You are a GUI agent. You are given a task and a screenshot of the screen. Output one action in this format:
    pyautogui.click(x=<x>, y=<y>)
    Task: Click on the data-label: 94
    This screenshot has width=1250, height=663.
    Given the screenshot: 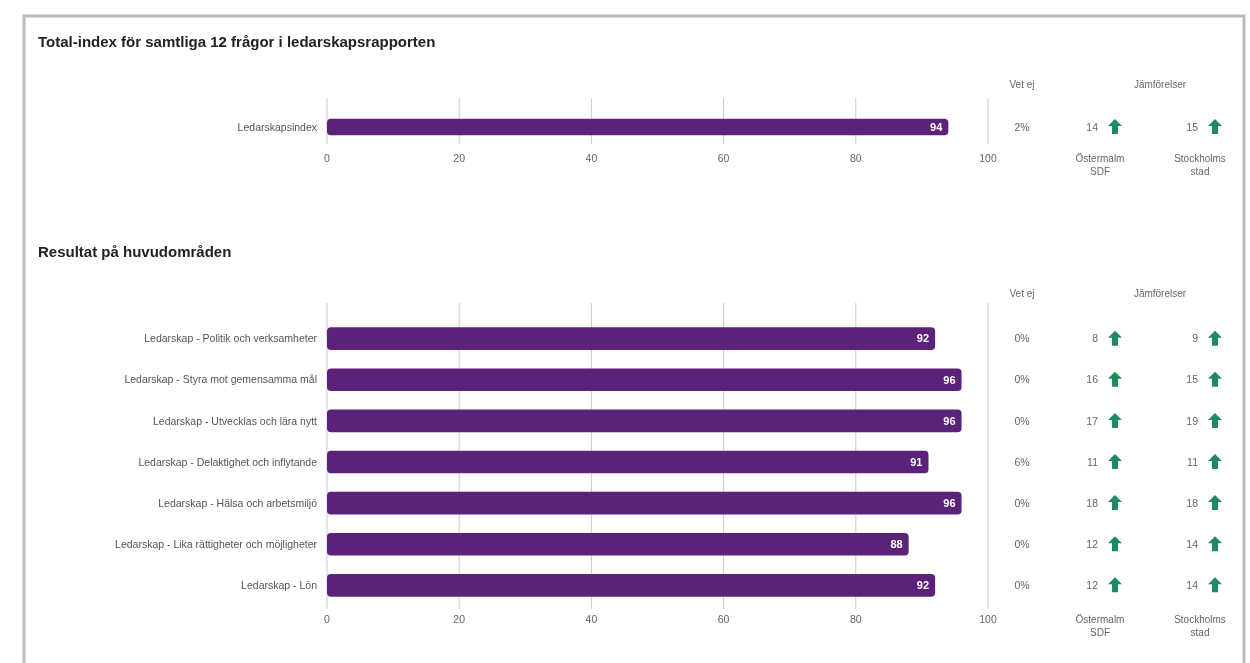 What is the action you would take?
    pyautogui.click(x=937, y=126)
    